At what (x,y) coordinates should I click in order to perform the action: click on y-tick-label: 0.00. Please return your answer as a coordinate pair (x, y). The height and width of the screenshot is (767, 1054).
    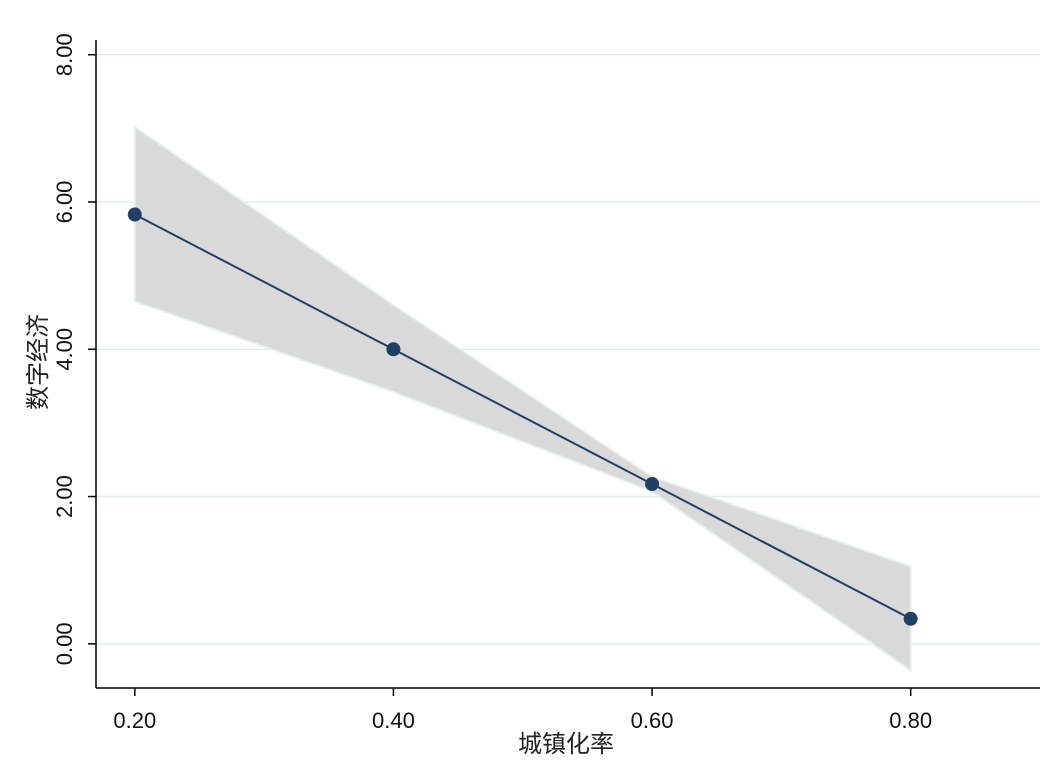
    Looking at the image, I should click on (64, 643).